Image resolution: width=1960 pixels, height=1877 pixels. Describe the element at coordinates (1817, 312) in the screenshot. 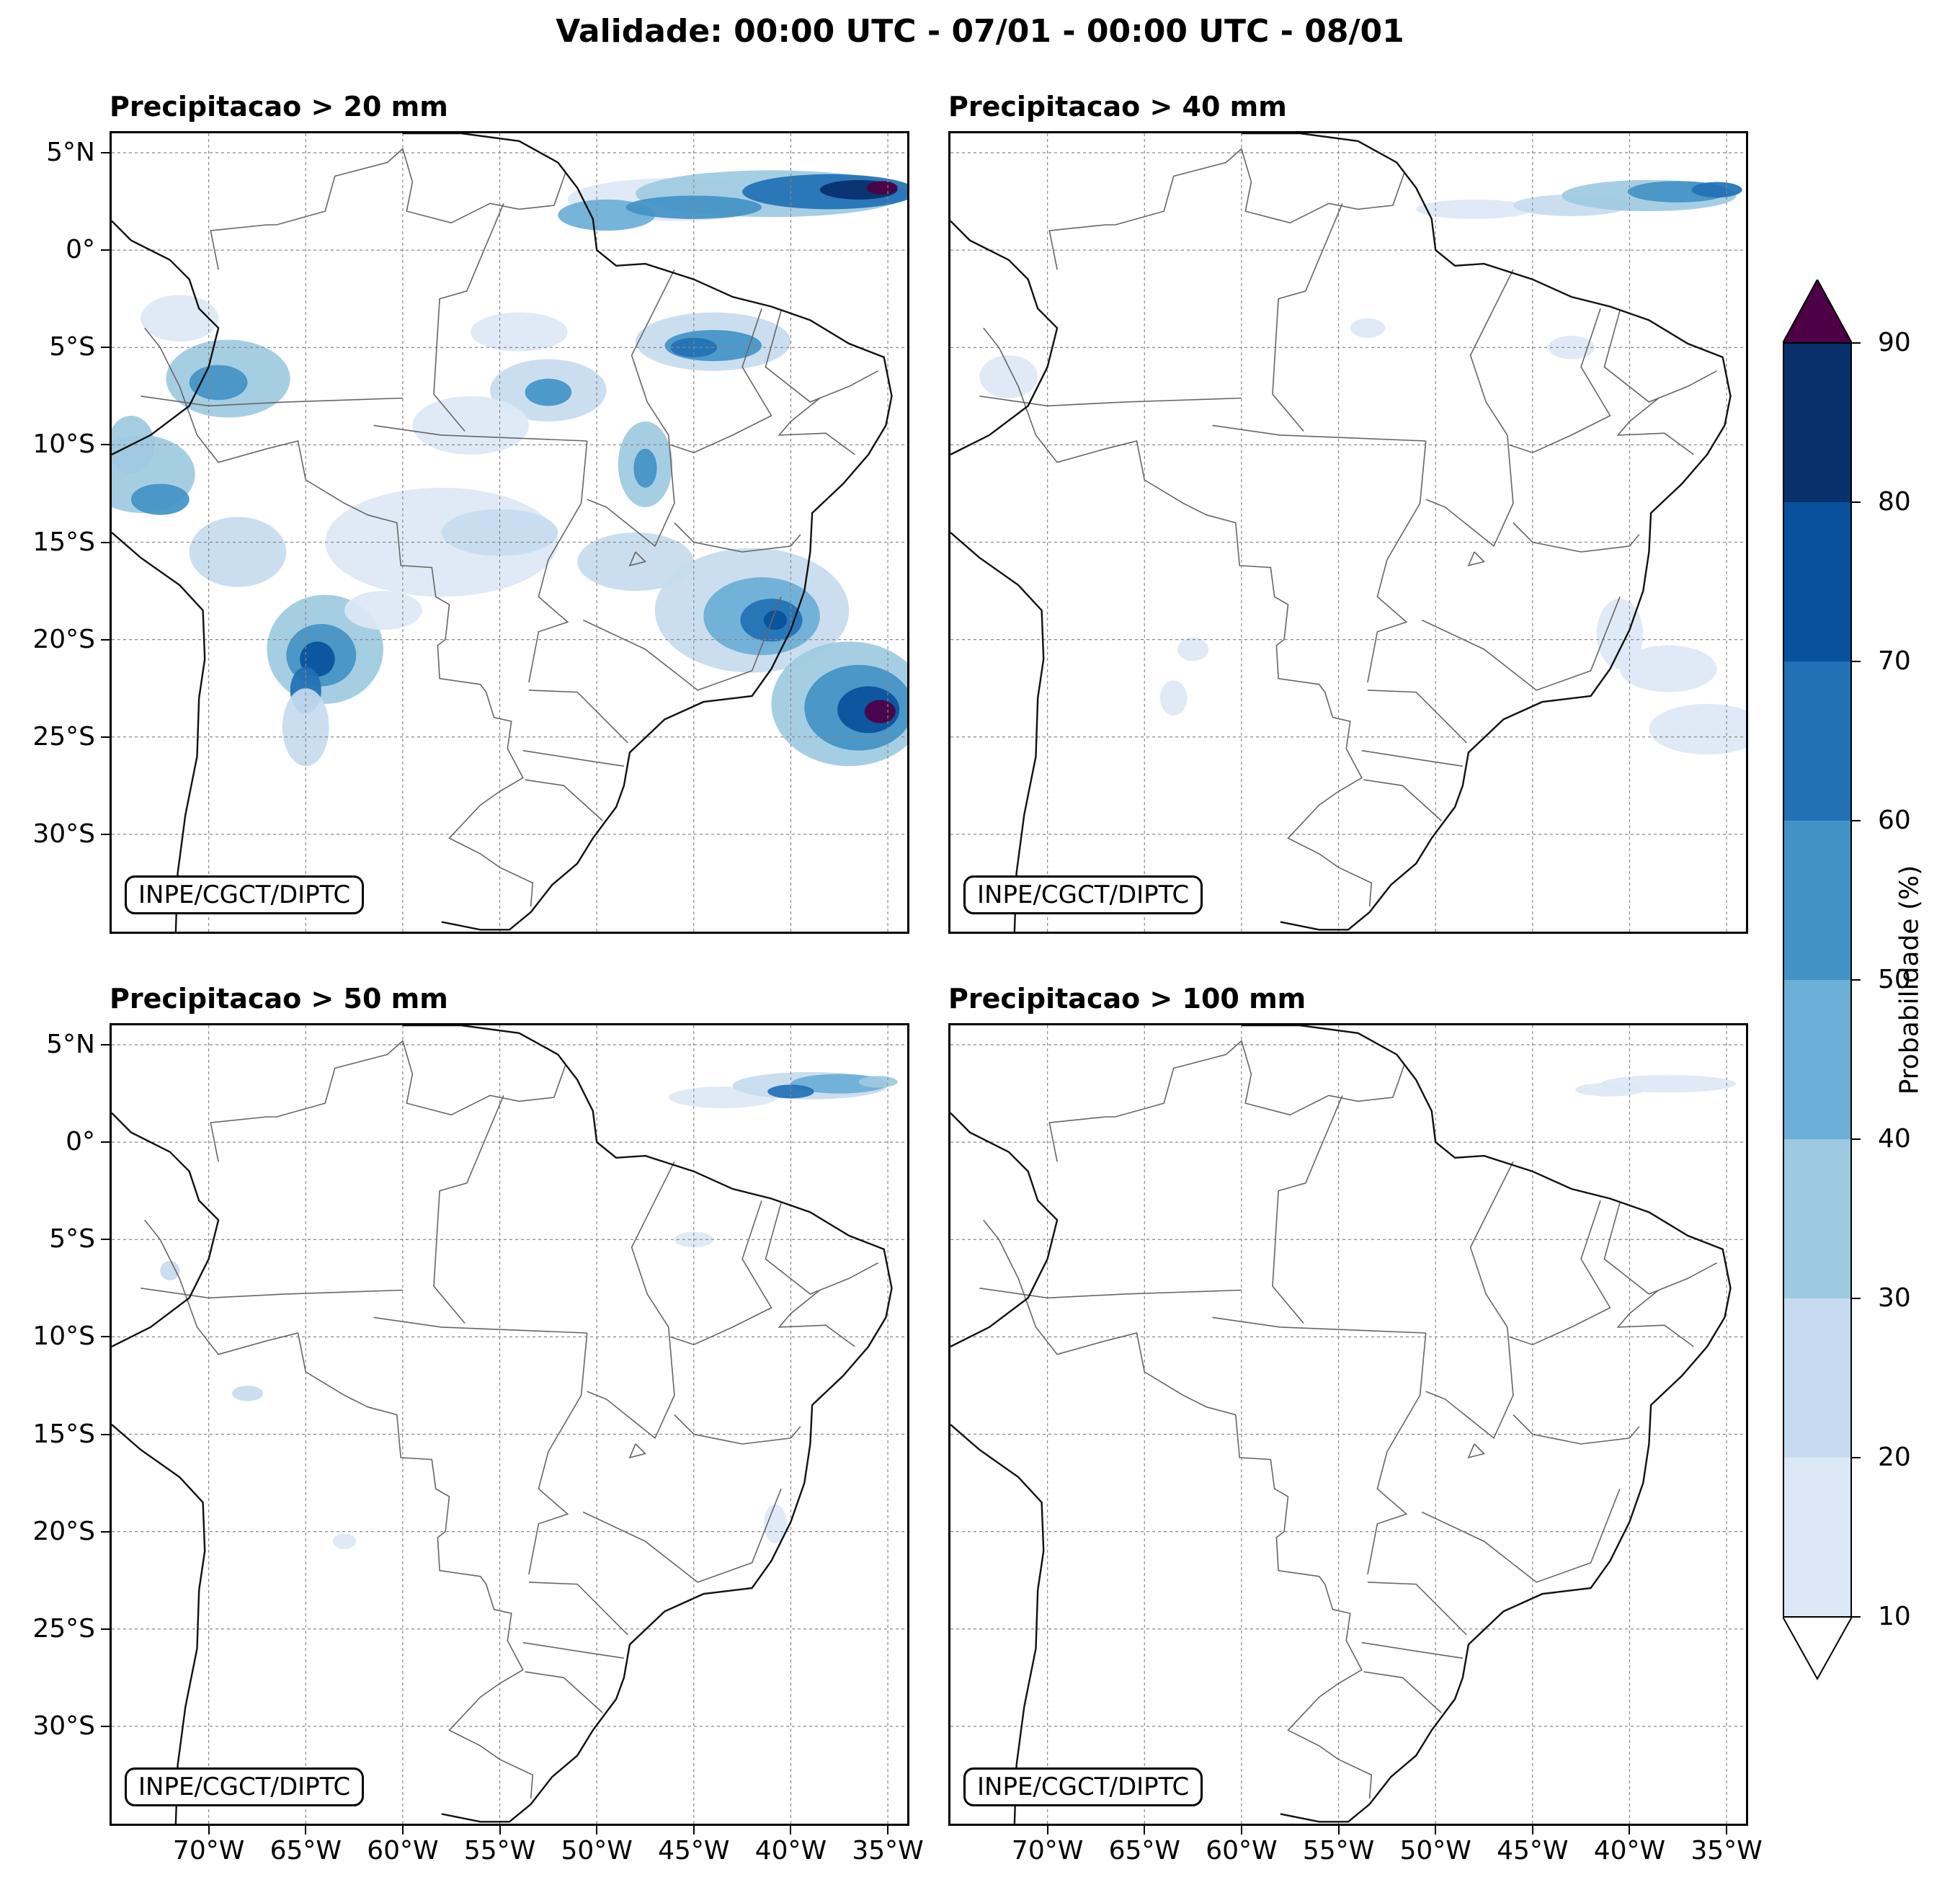

I see `colorbar-extend-max` at that location.